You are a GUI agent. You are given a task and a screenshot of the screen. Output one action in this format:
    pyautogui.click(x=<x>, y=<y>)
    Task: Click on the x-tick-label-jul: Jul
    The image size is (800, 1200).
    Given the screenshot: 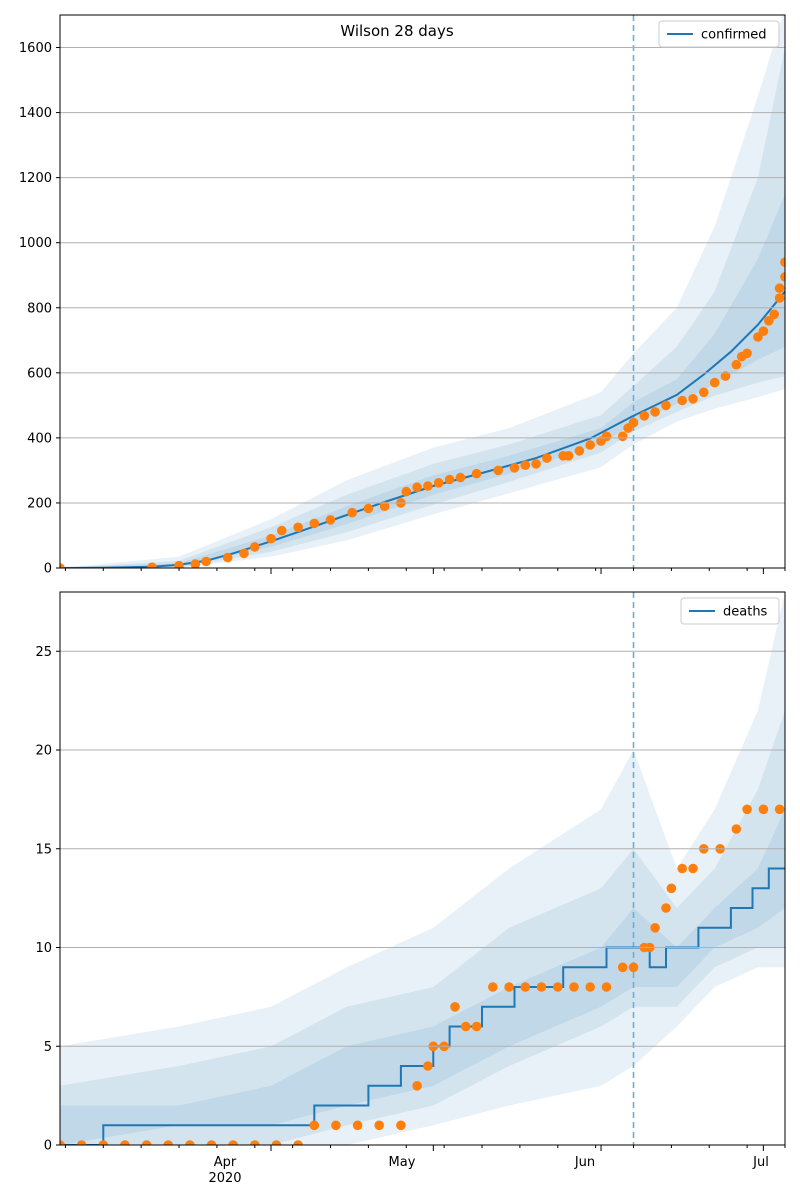 What is the action you would take?
    pyautogui.click(x=760, y=1162)
    